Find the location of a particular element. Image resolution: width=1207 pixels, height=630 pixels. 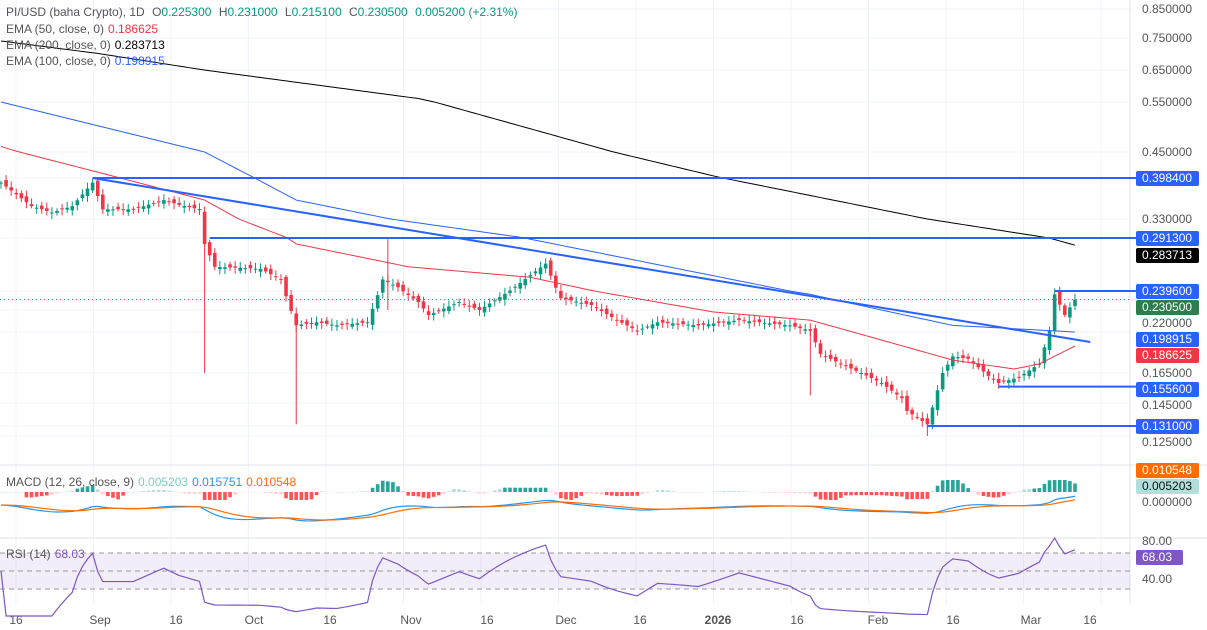

ema50-legend: EMA (50, close, 0) 0.186625 is located at coordinates (82, 29).